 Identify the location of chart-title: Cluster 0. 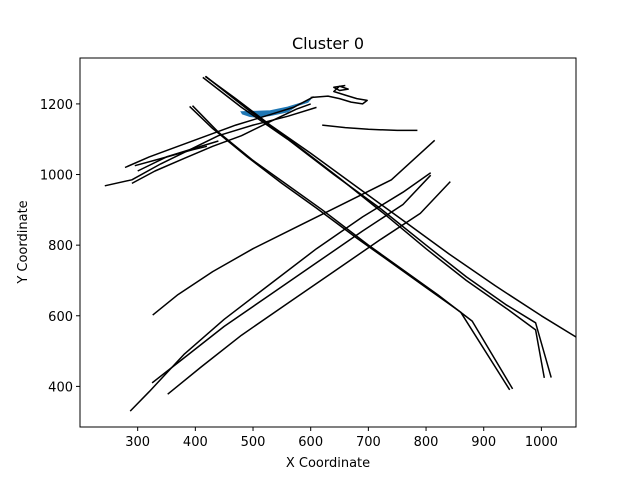
(328, 43).